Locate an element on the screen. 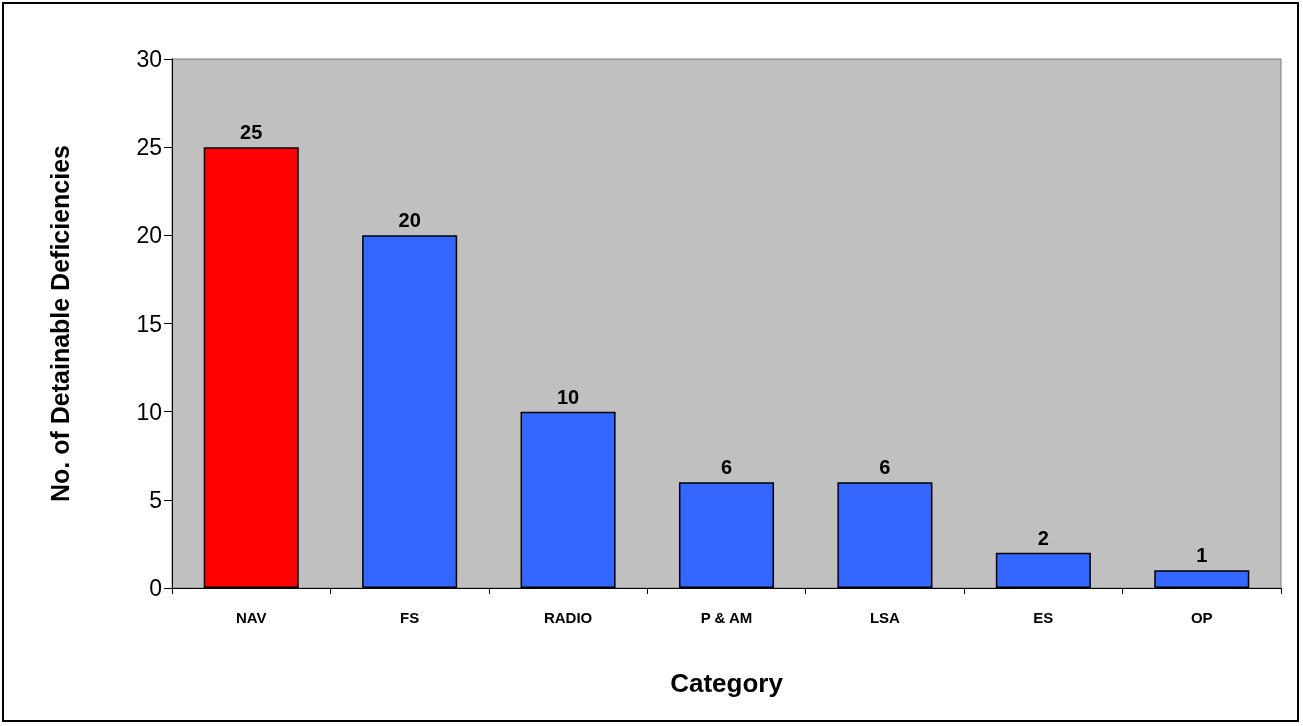 The width and height of the screenshot is (1303, 726). x-tick-label: OP is located at coordinates (1201, 617).